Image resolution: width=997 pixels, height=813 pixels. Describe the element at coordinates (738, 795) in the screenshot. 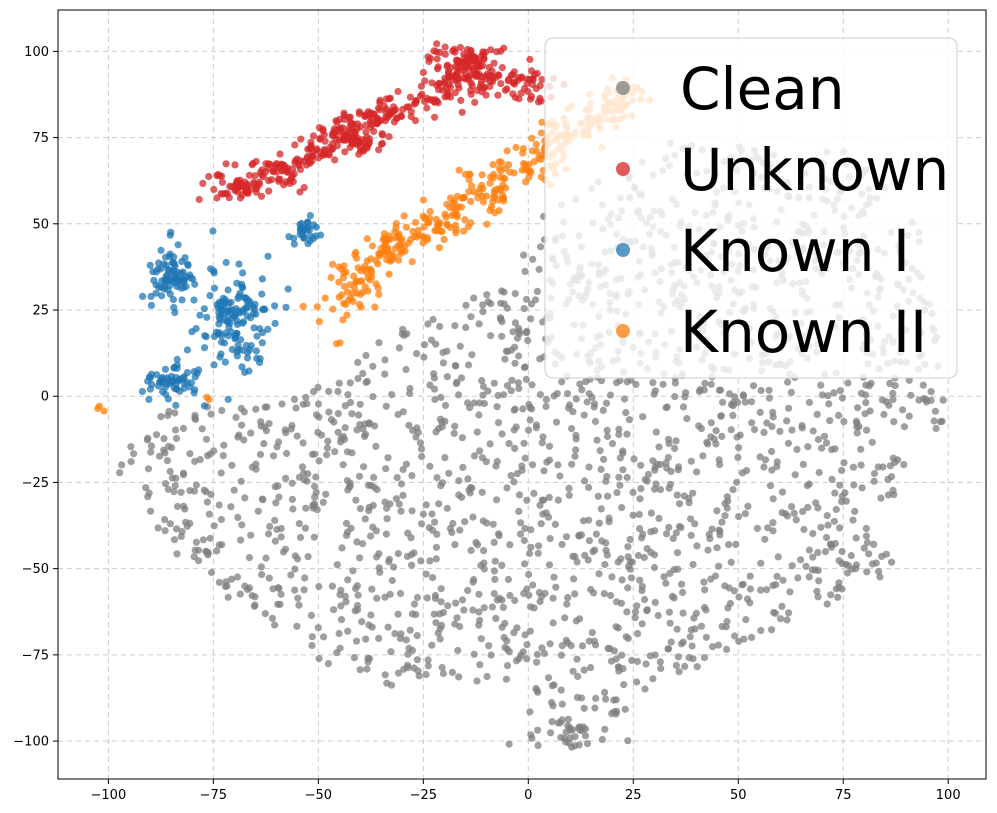

I see `x-tick-label: 50` at that location.